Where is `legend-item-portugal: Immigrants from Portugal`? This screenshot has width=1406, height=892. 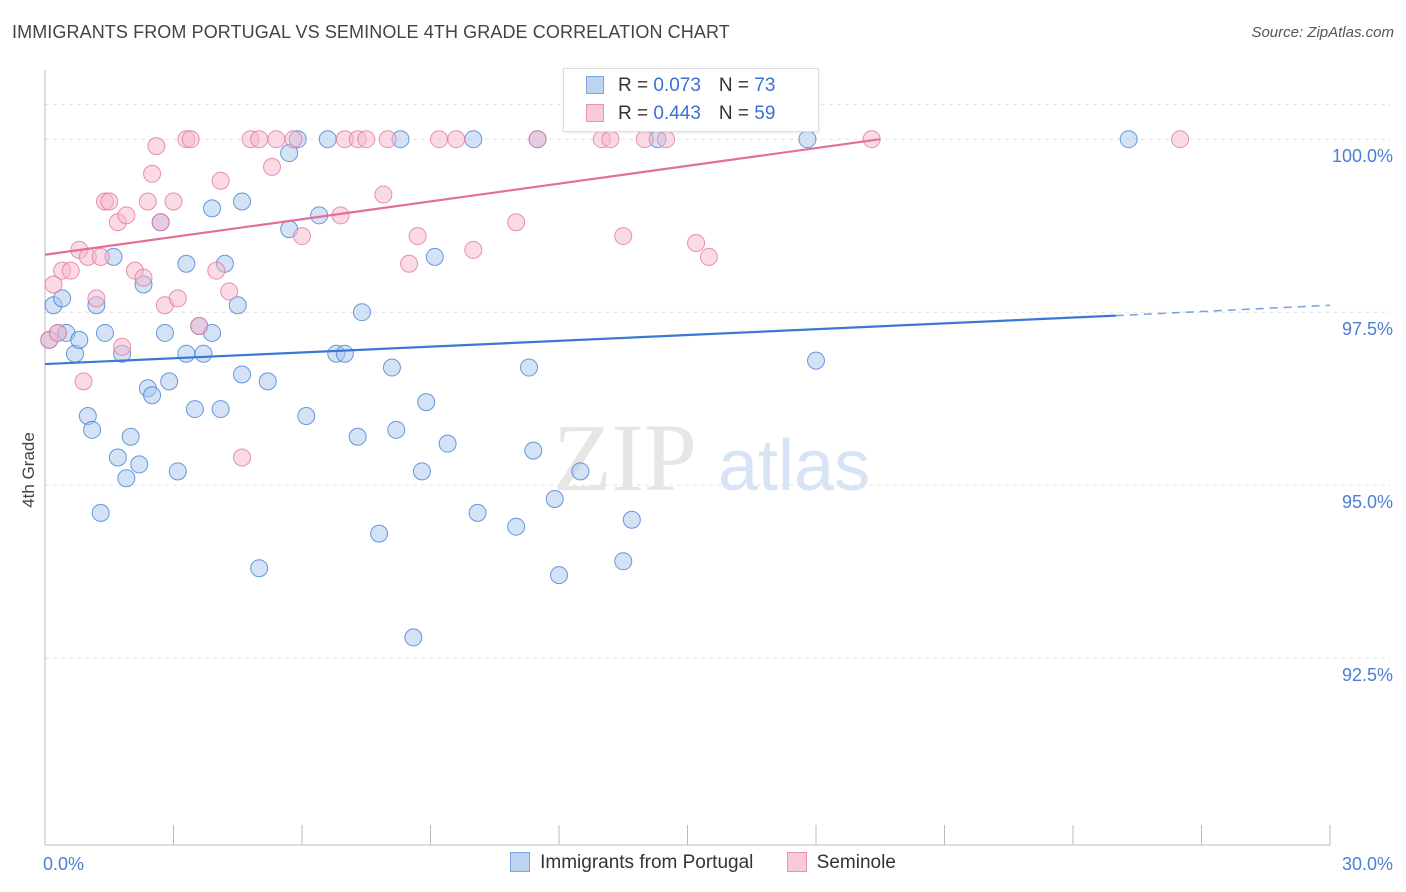
legend-item-portugal: Immigrants from Portugal is located at coordinates (631, 863).